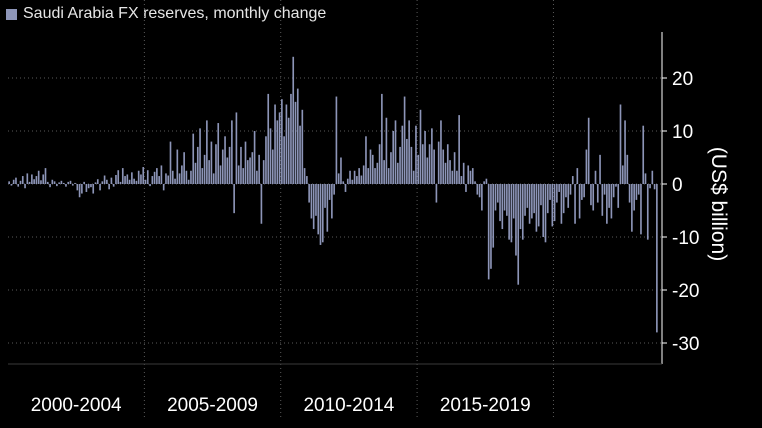 This screenshot has height=428, width=762. I want to click on y-tick-label: -10, so click(685, 238).